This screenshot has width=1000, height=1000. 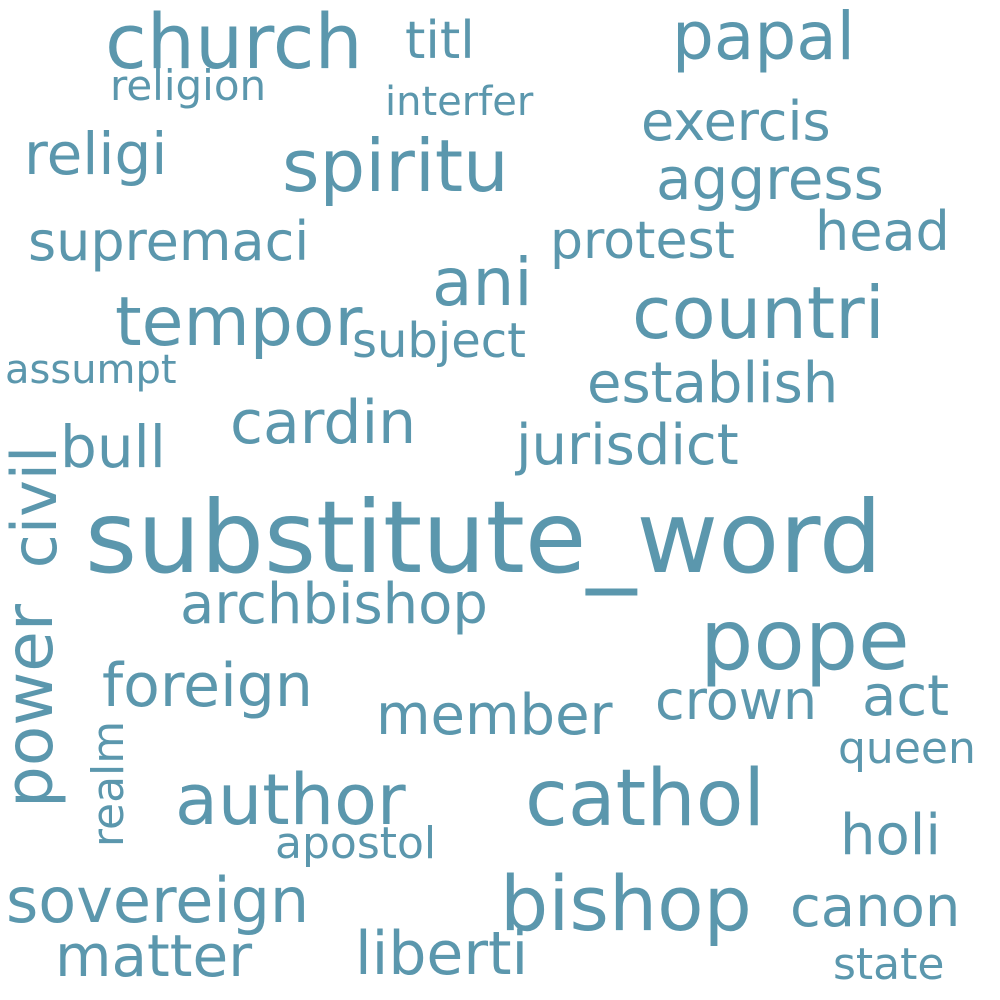 I want to click on word-protest: protest, so click(x=642, y=241).